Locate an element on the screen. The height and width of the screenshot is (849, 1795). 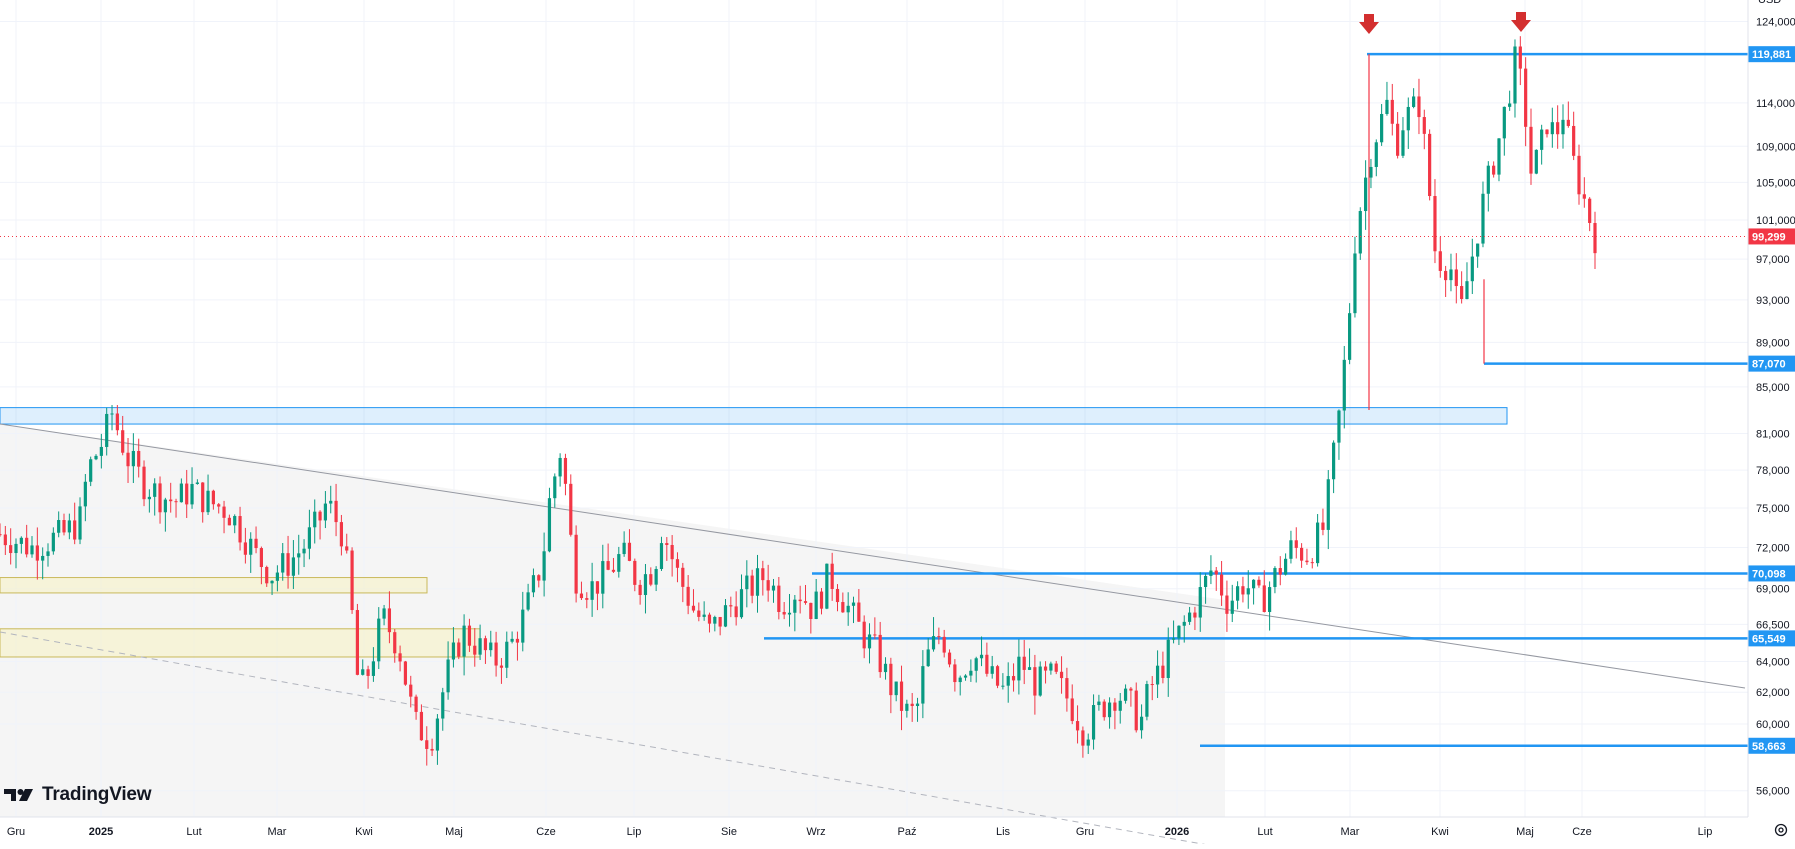
y-tick-label: 105,000 is located at coordinates (1775, 183).